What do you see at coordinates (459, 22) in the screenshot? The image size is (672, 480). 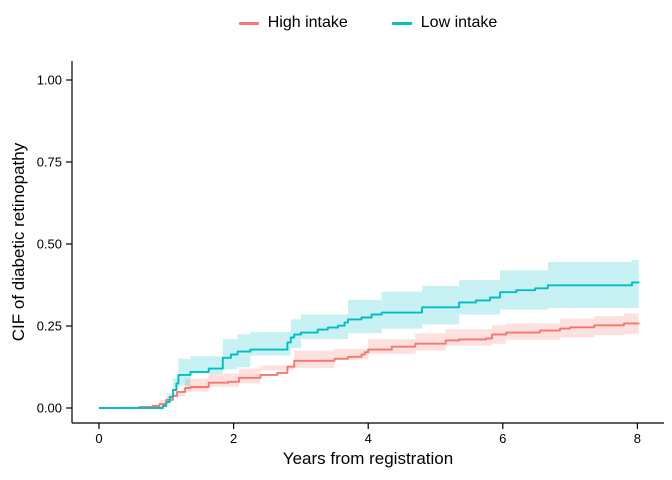 I see `legend-label-low-intake: Low intake` at bounding box center [459, 22].